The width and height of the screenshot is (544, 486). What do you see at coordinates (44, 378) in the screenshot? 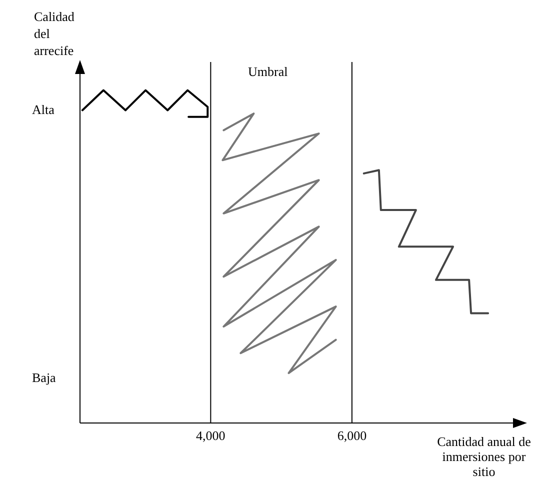
I see `text: Baja` at bounding box center [44, 378].